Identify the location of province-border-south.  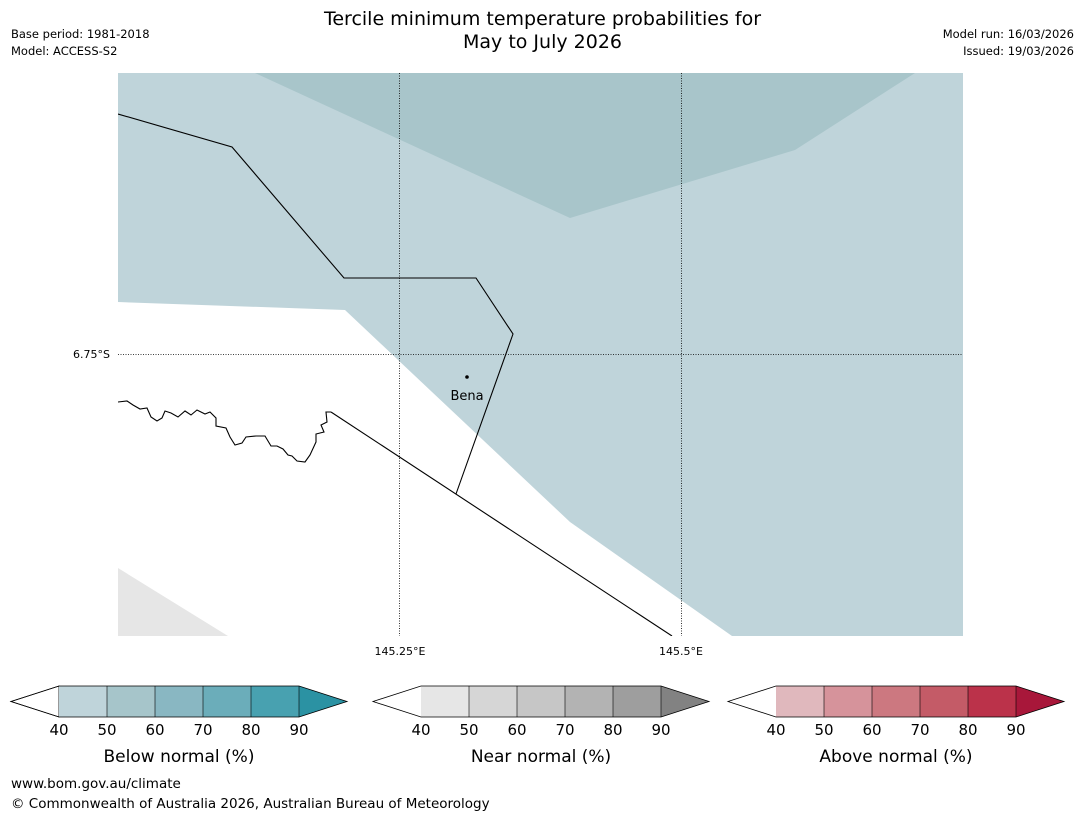
(501, 523).